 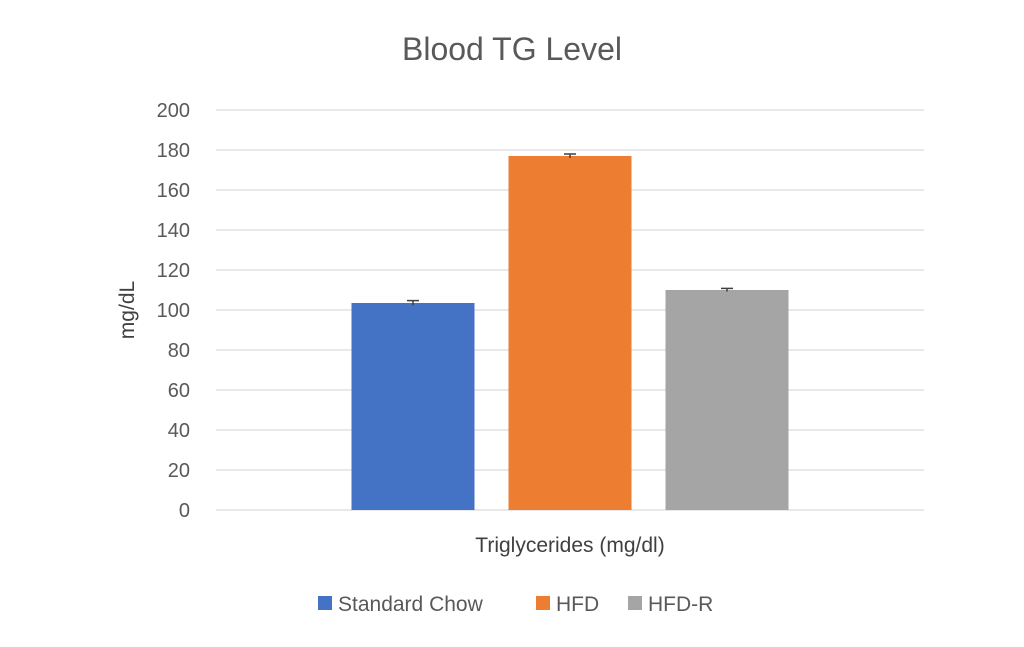 I want to click on bar-standard-chow, so click(x=413, y=406).